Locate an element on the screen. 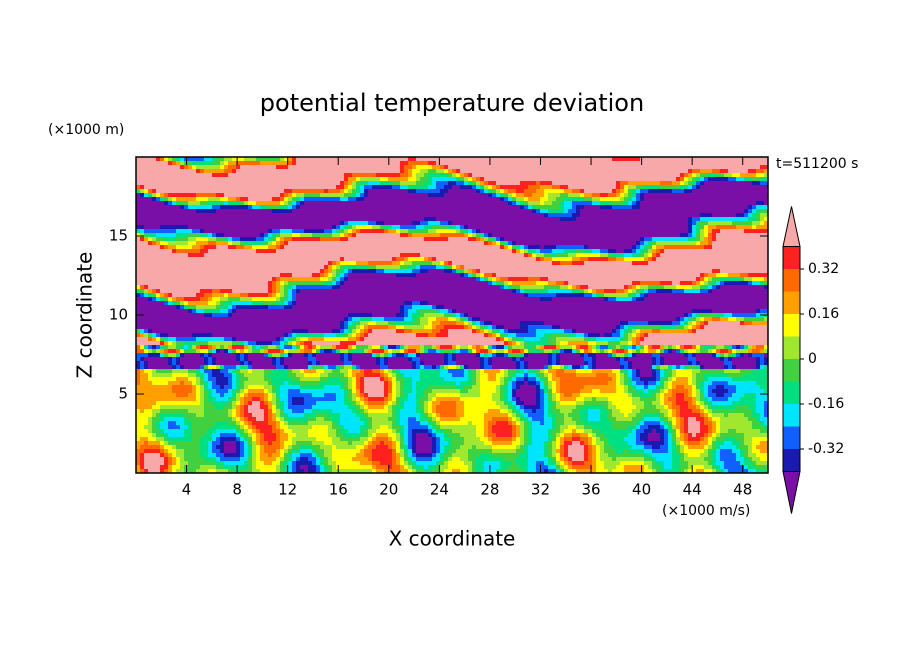 This screenshot has height=654, width=904. x-tick-label: 40 is located at coordinates (641, 490).